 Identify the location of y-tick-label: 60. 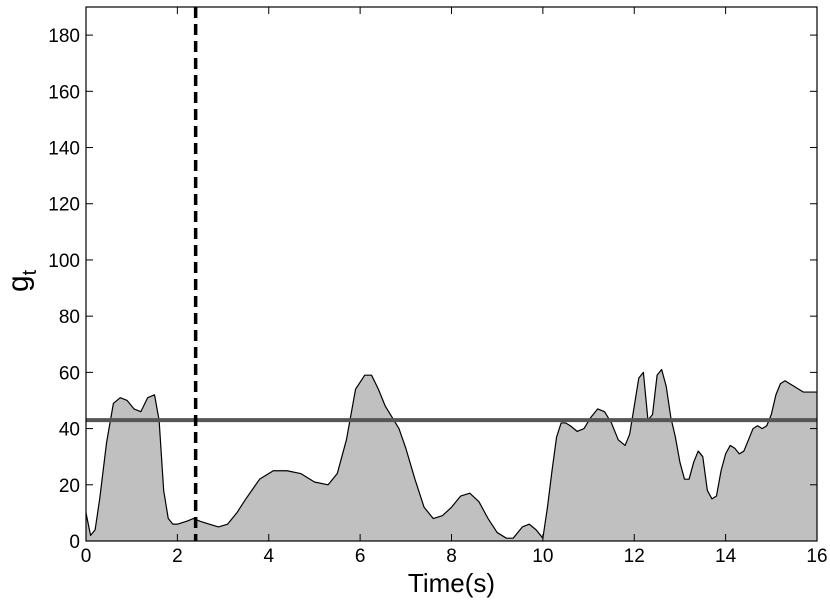
(69, 373).